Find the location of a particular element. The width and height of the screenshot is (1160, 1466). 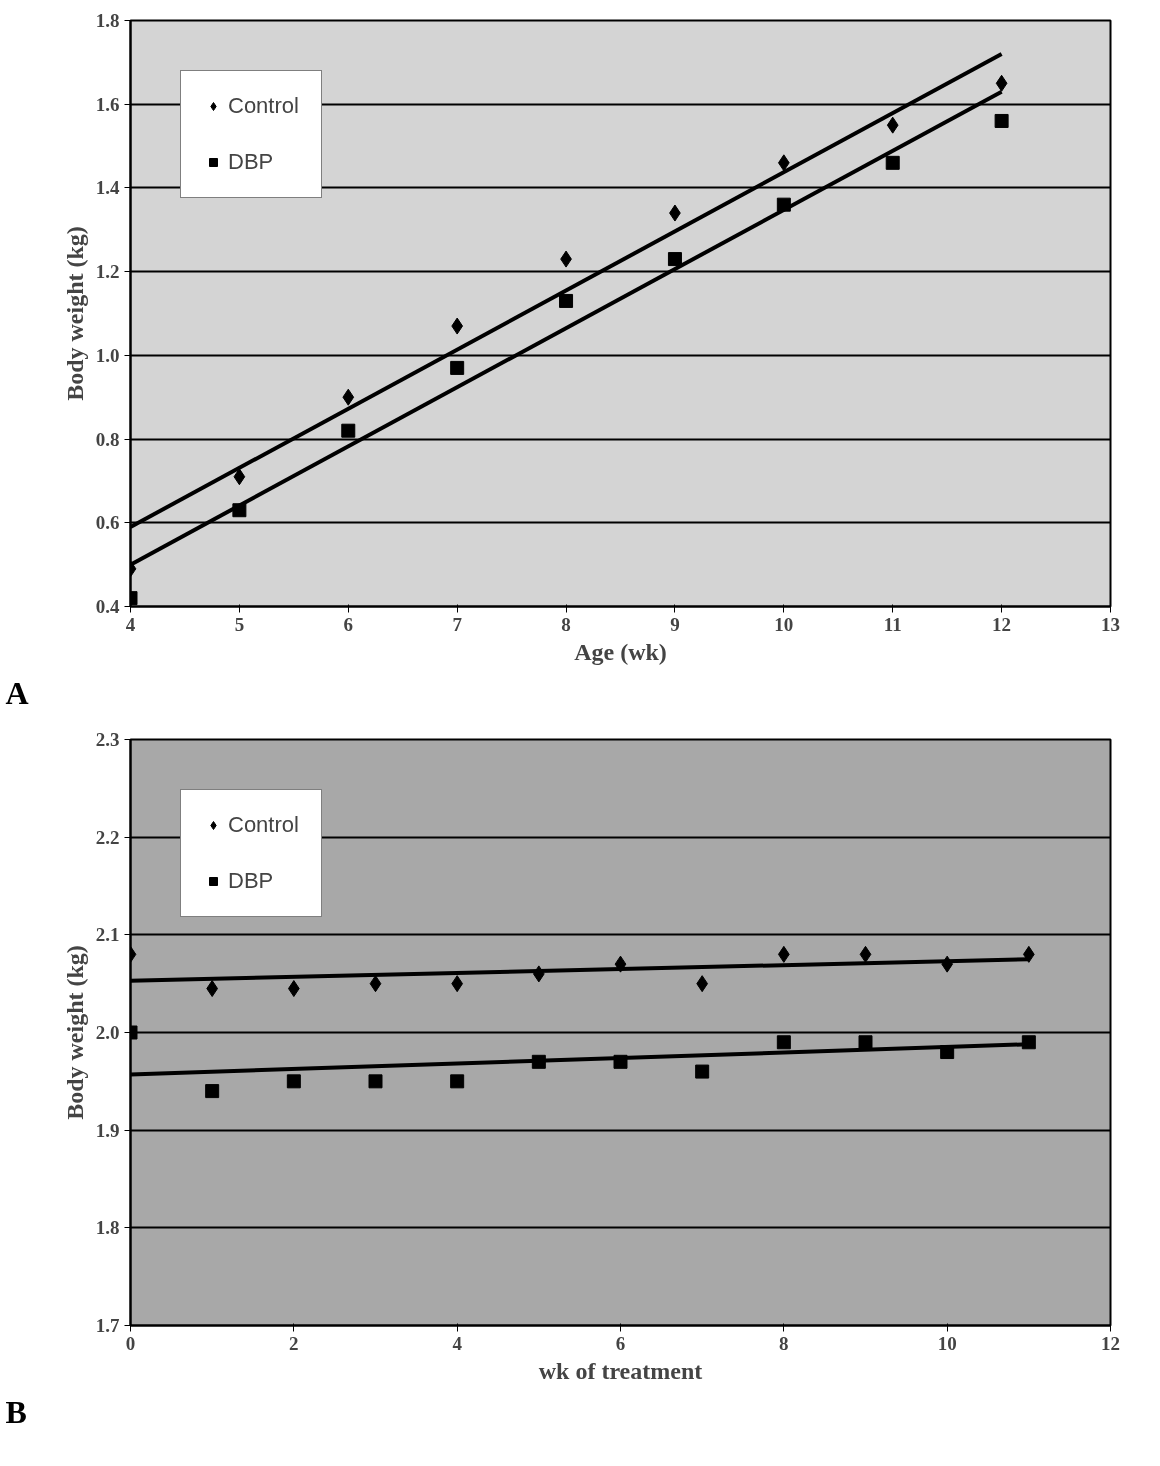

y-tick-label: 1.0 is located at coordinates (107, 355).